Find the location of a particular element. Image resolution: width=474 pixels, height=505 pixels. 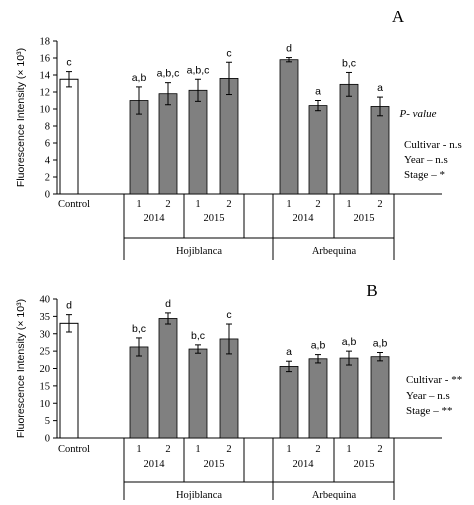

stats-title: P- value is located at coordinates (418, 114).